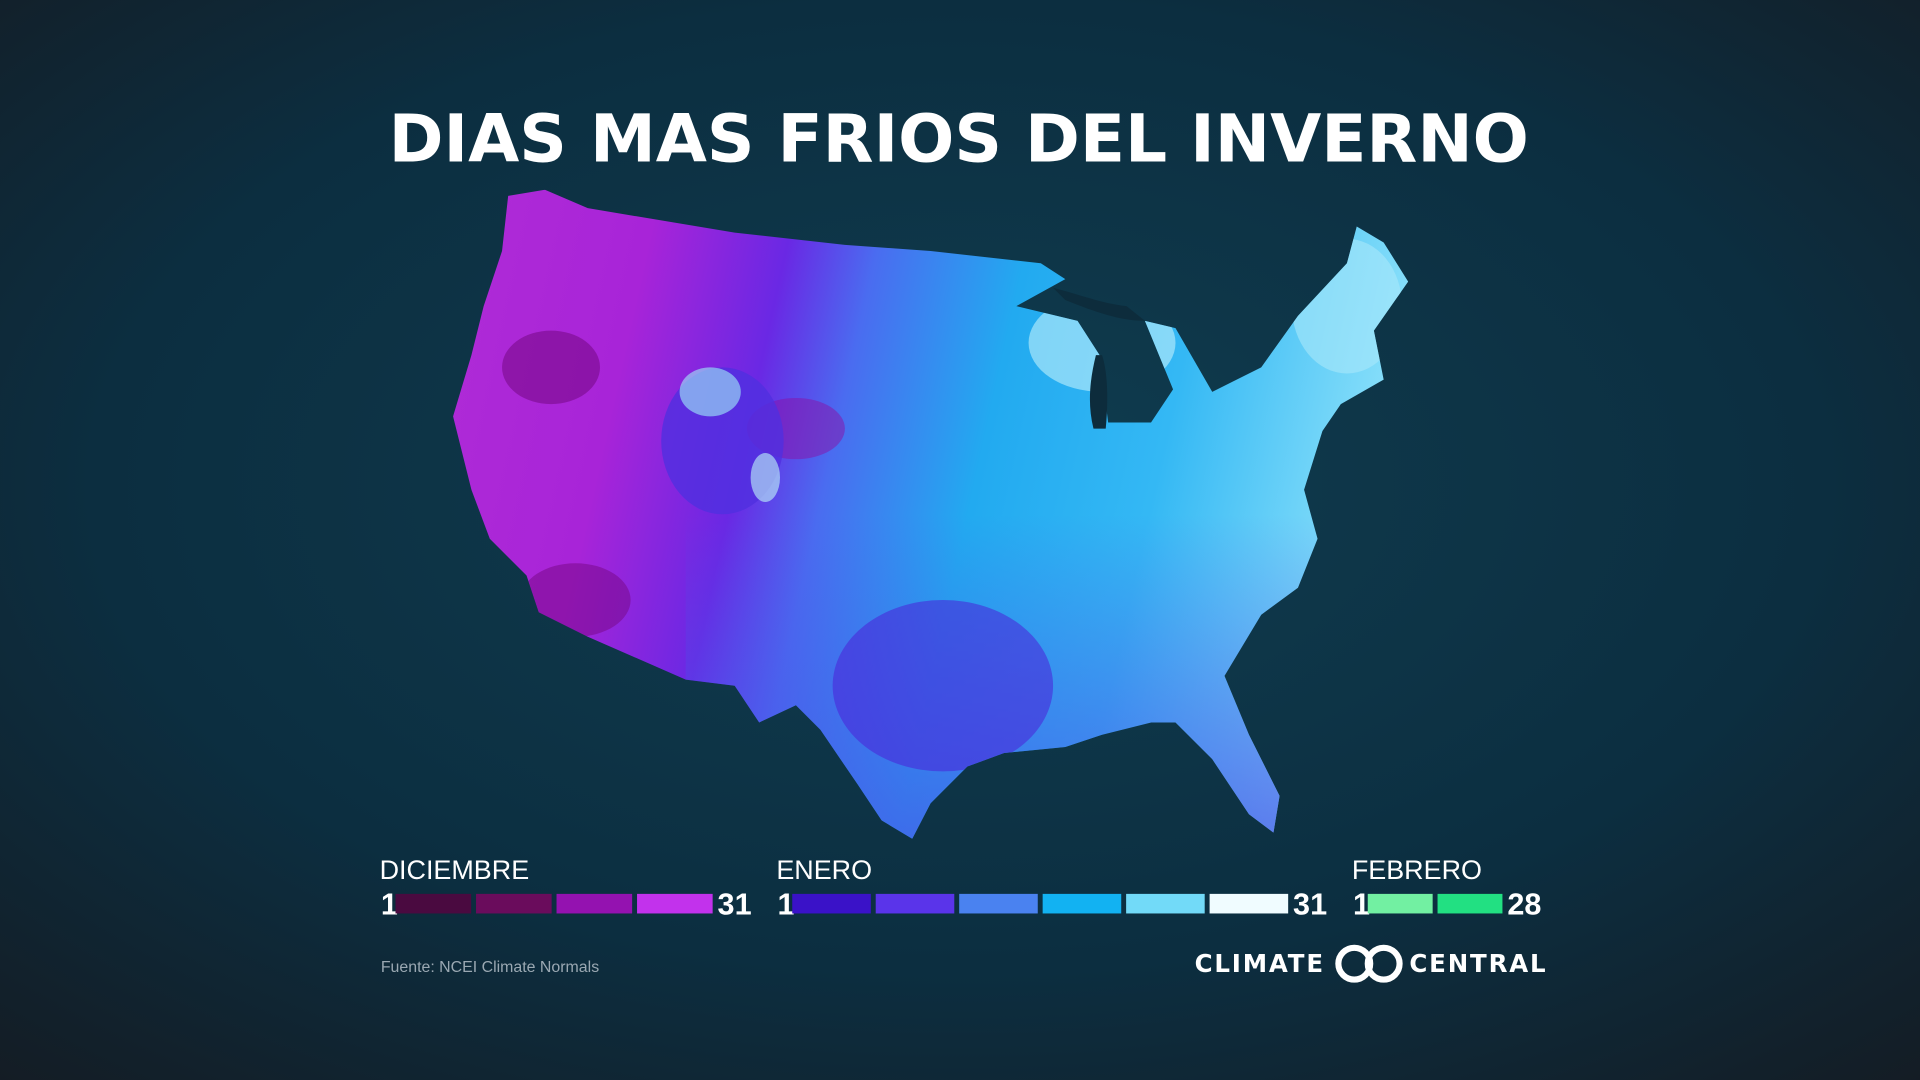 The height and width of the screenshot is (1080, 1920). What do you see at coordinates (1478, 963) in the screenshot?
I see `logo-text: CENTRAL` at bounding box center [1478, 963].